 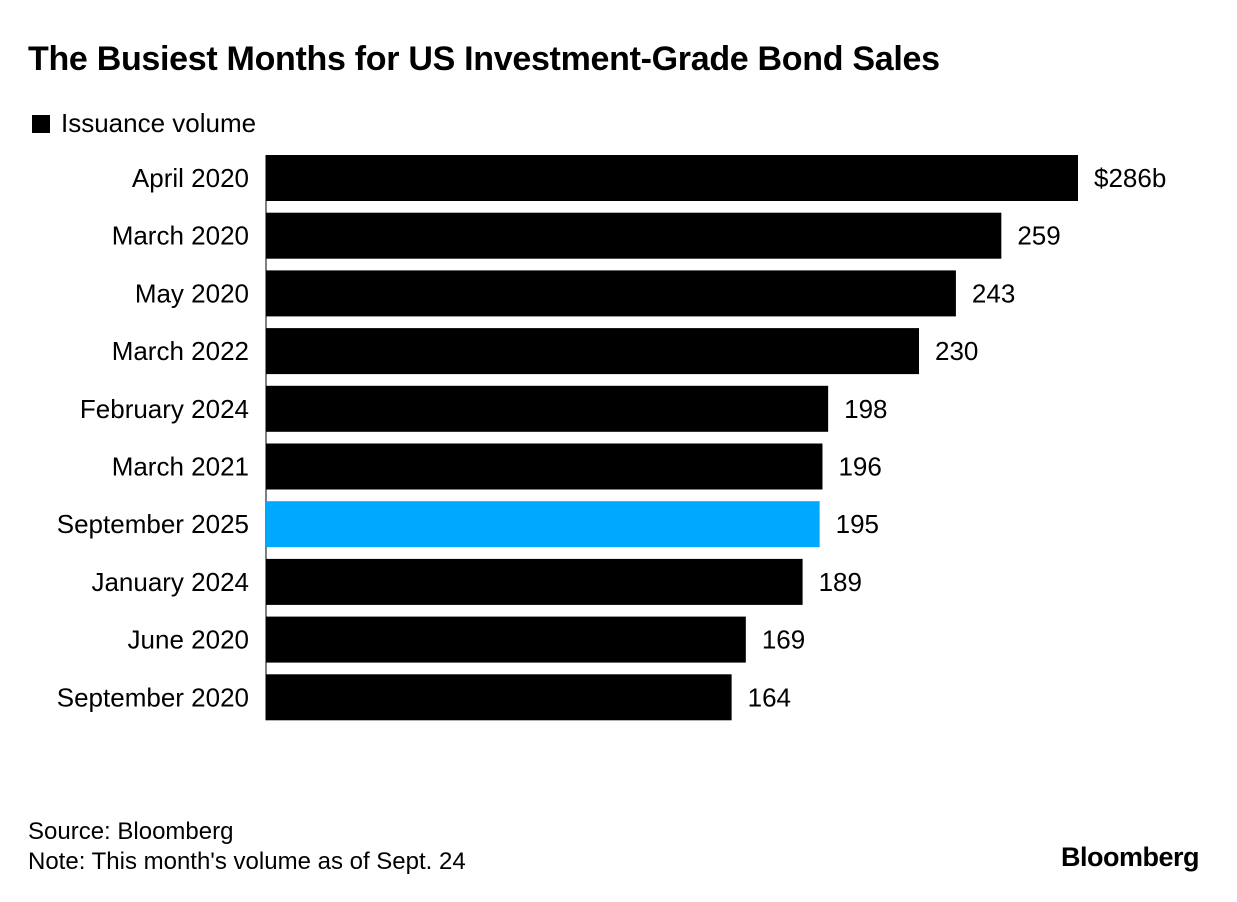 What do you see at coordinates (180, 351) in the screenshot?
I see `category-label: March 2022` at bounding box center [180, 351].